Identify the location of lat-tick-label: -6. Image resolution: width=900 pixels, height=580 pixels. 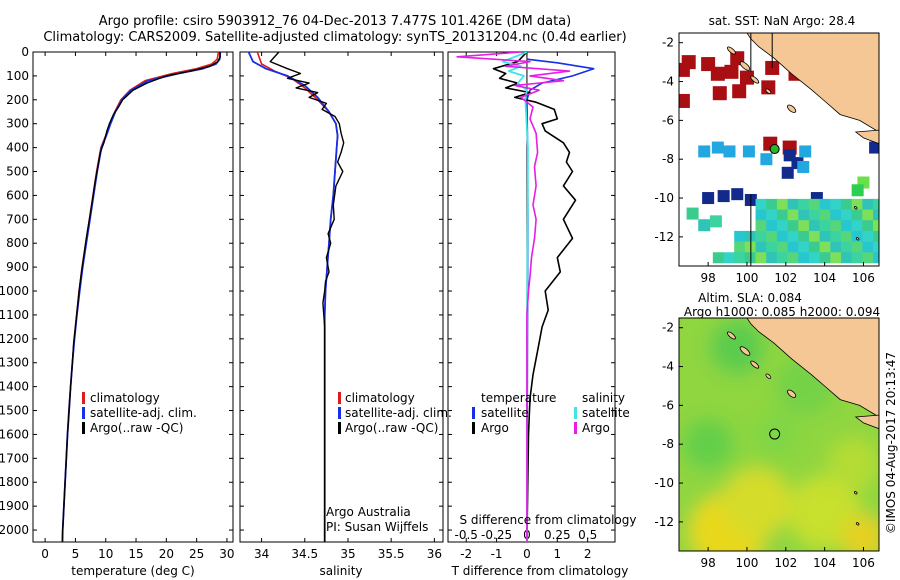
(668, 120).